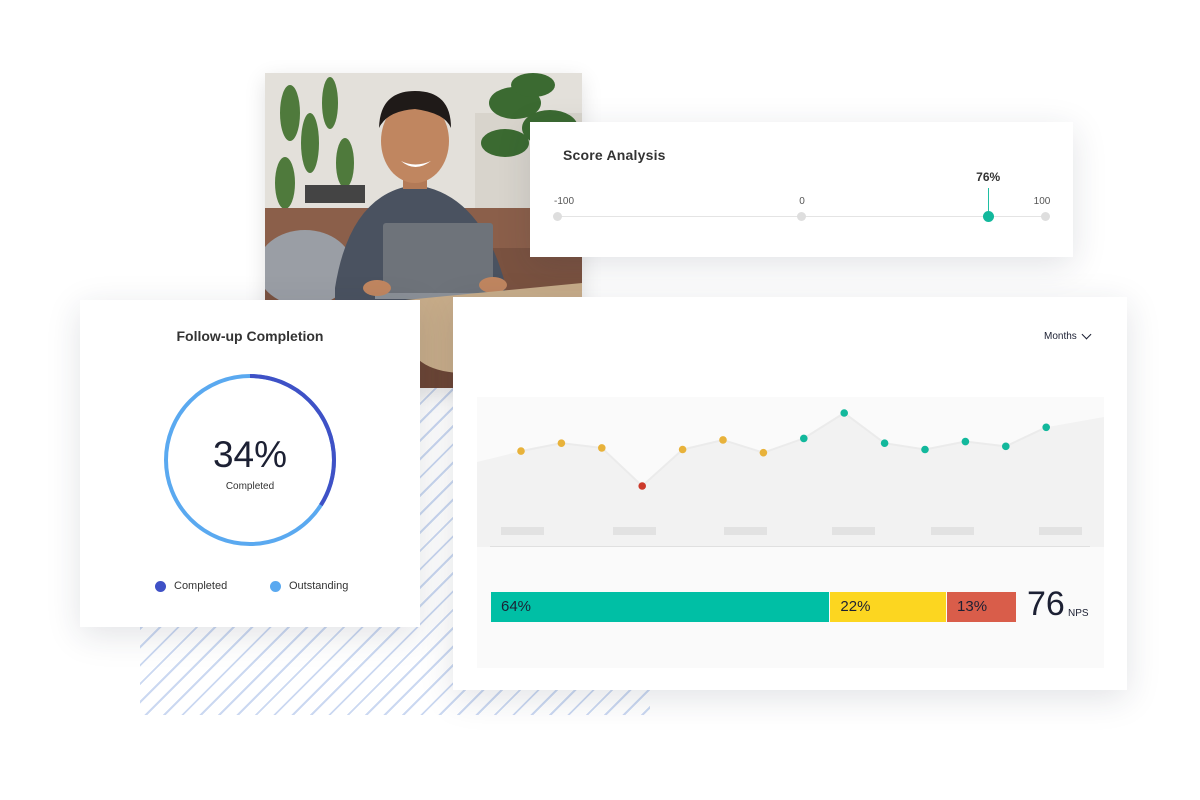  What do you see at coordinates (988, 177) in the screenshot?
I see `score-marker-label: 76%` at bounding box center [988, 177].